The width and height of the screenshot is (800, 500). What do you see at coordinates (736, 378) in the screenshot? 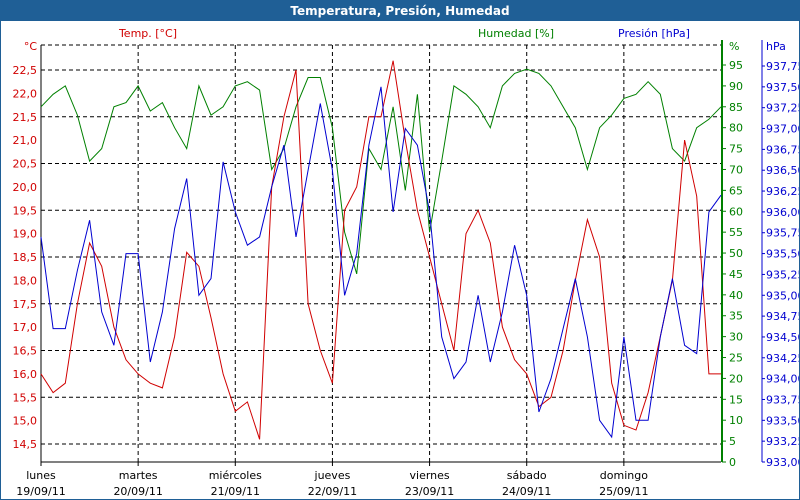
I see `humidity-tick-label: 20` at bounding box center [736, 378].